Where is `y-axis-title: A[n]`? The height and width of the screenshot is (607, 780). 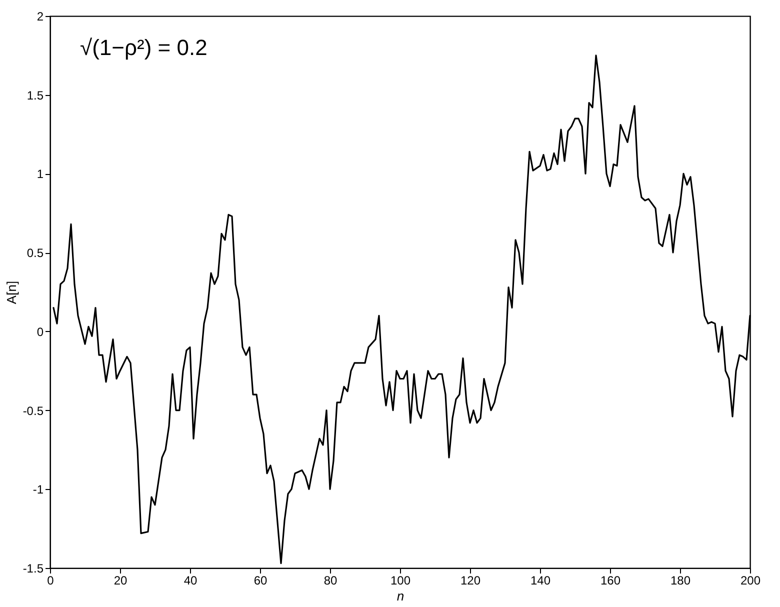 y-axis-title: A[n] is located at coordinates (11, 292).